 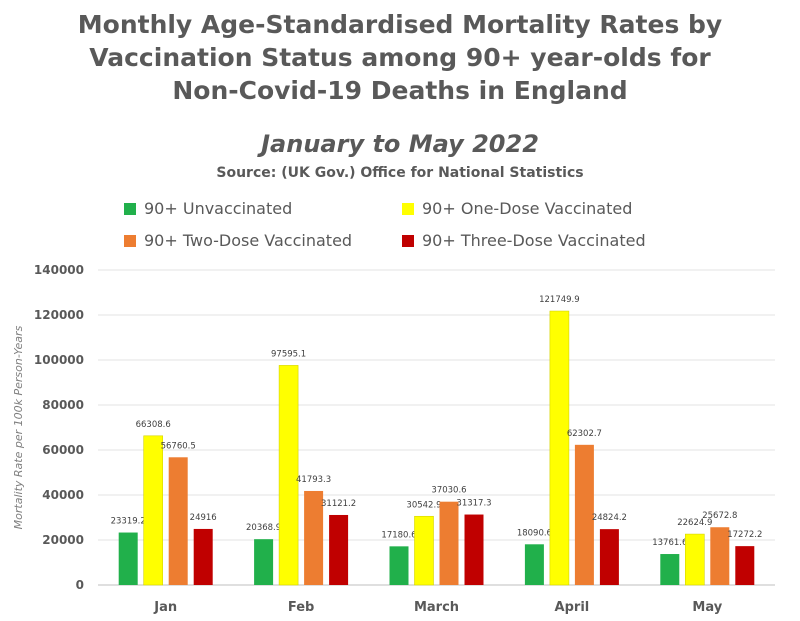 What do you see at coordinates (248, 240) in the screenshot?
I see `legend-label: 90+ Two-Dose Vaccinated` at bounding box center [248, 240].